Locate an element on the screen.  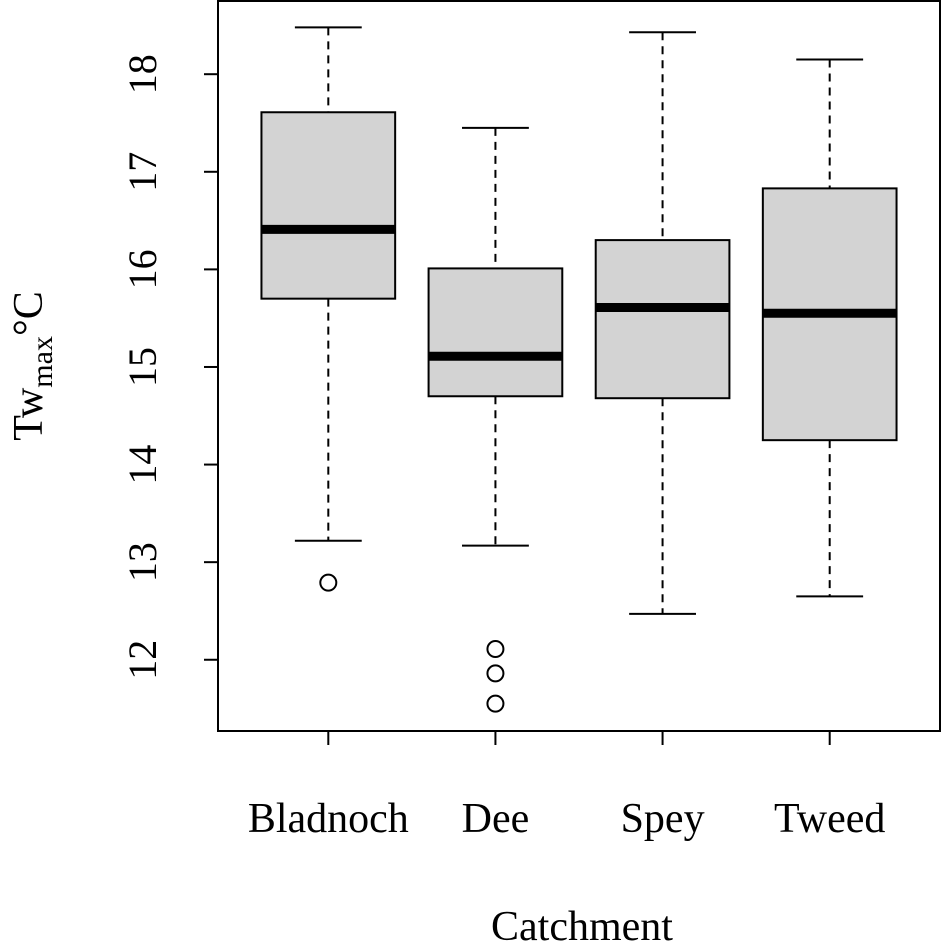
y-label-unit: °C is located at coordinates (29, 313).